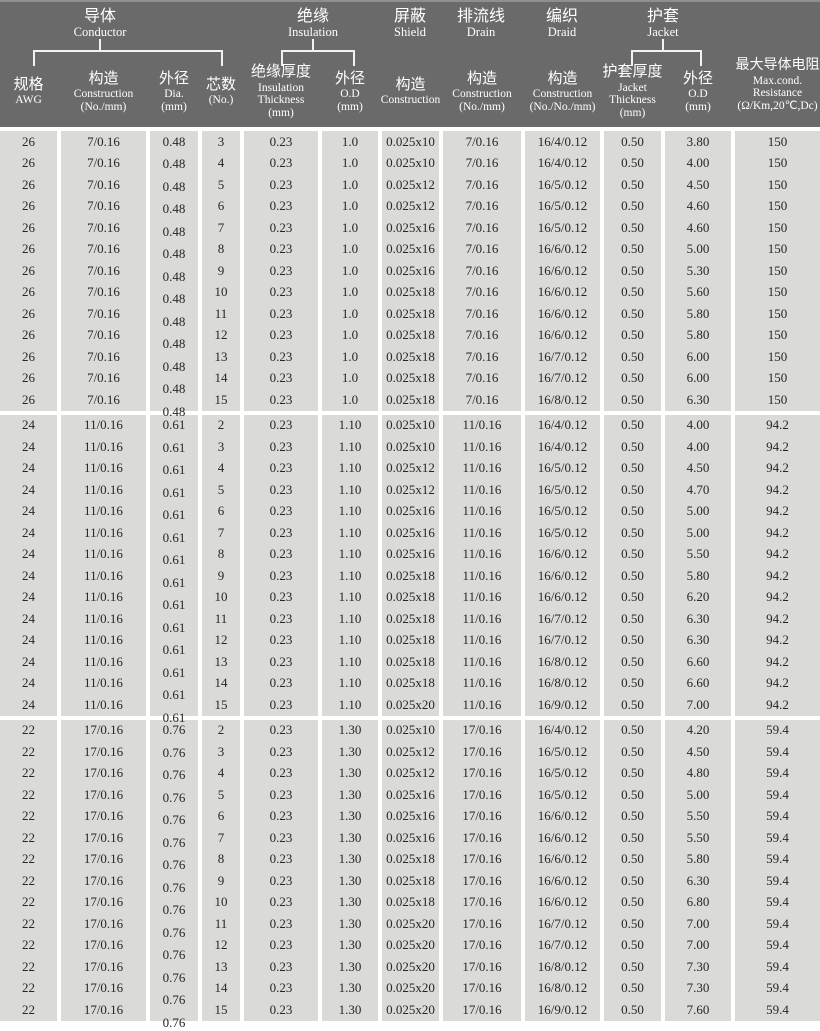 This screenshot has width=820, height=1031. What do you see at coordinates (698, 554) in the screenshot?
I see `cell-jacket-od: 5.50` at bounding box center [698, 554].